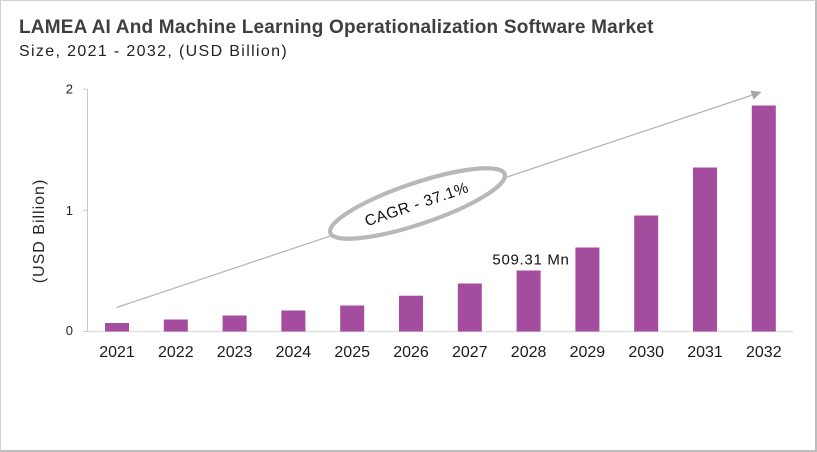 This screenshot has width=817, height=452. I want to click on svg-text: 0, so click(69, 330).